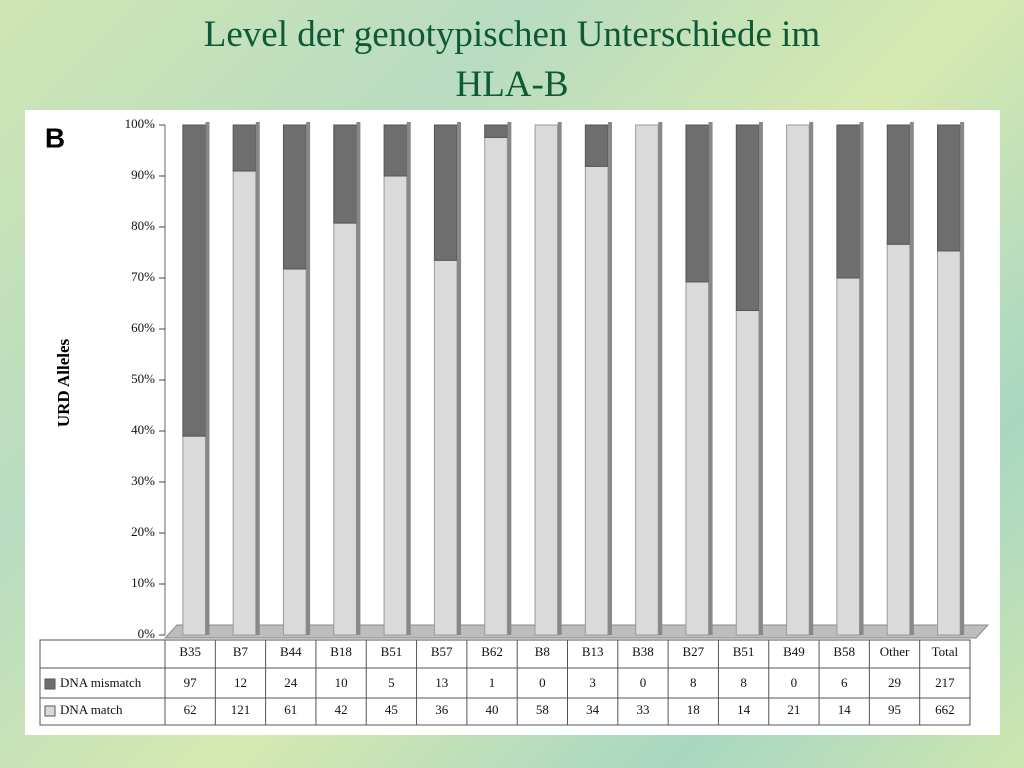 The height and width of the screenshot is (768, 1024). What do you see at coordinates (441, 682) in the screenshot?
I see `table-cell: 13` at bounding box center [441, 682].